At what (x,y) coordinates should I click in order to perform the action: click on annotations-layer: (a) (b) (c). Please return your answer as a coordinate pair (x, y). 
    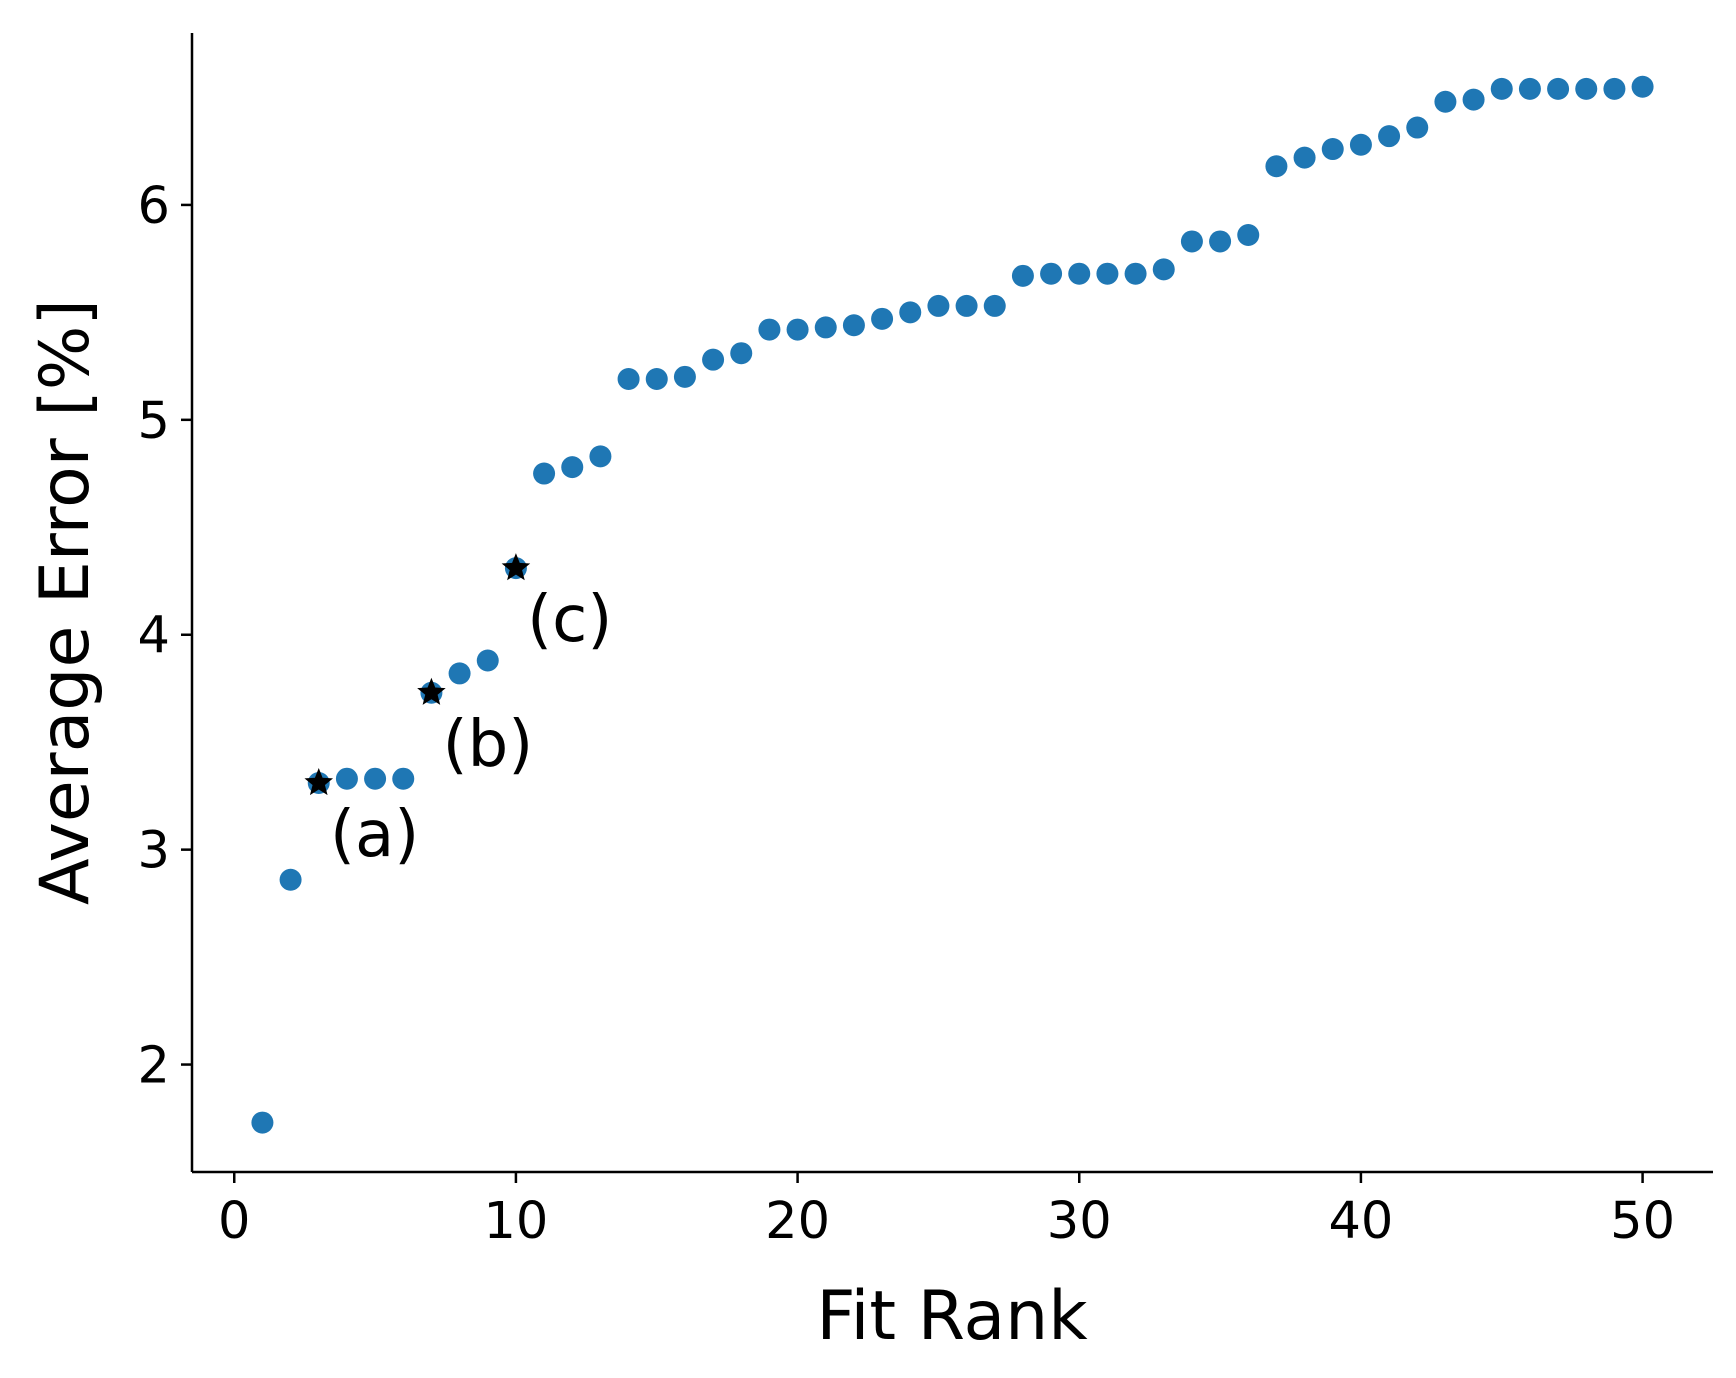
    Looking at the image, I should click on (471, 727).